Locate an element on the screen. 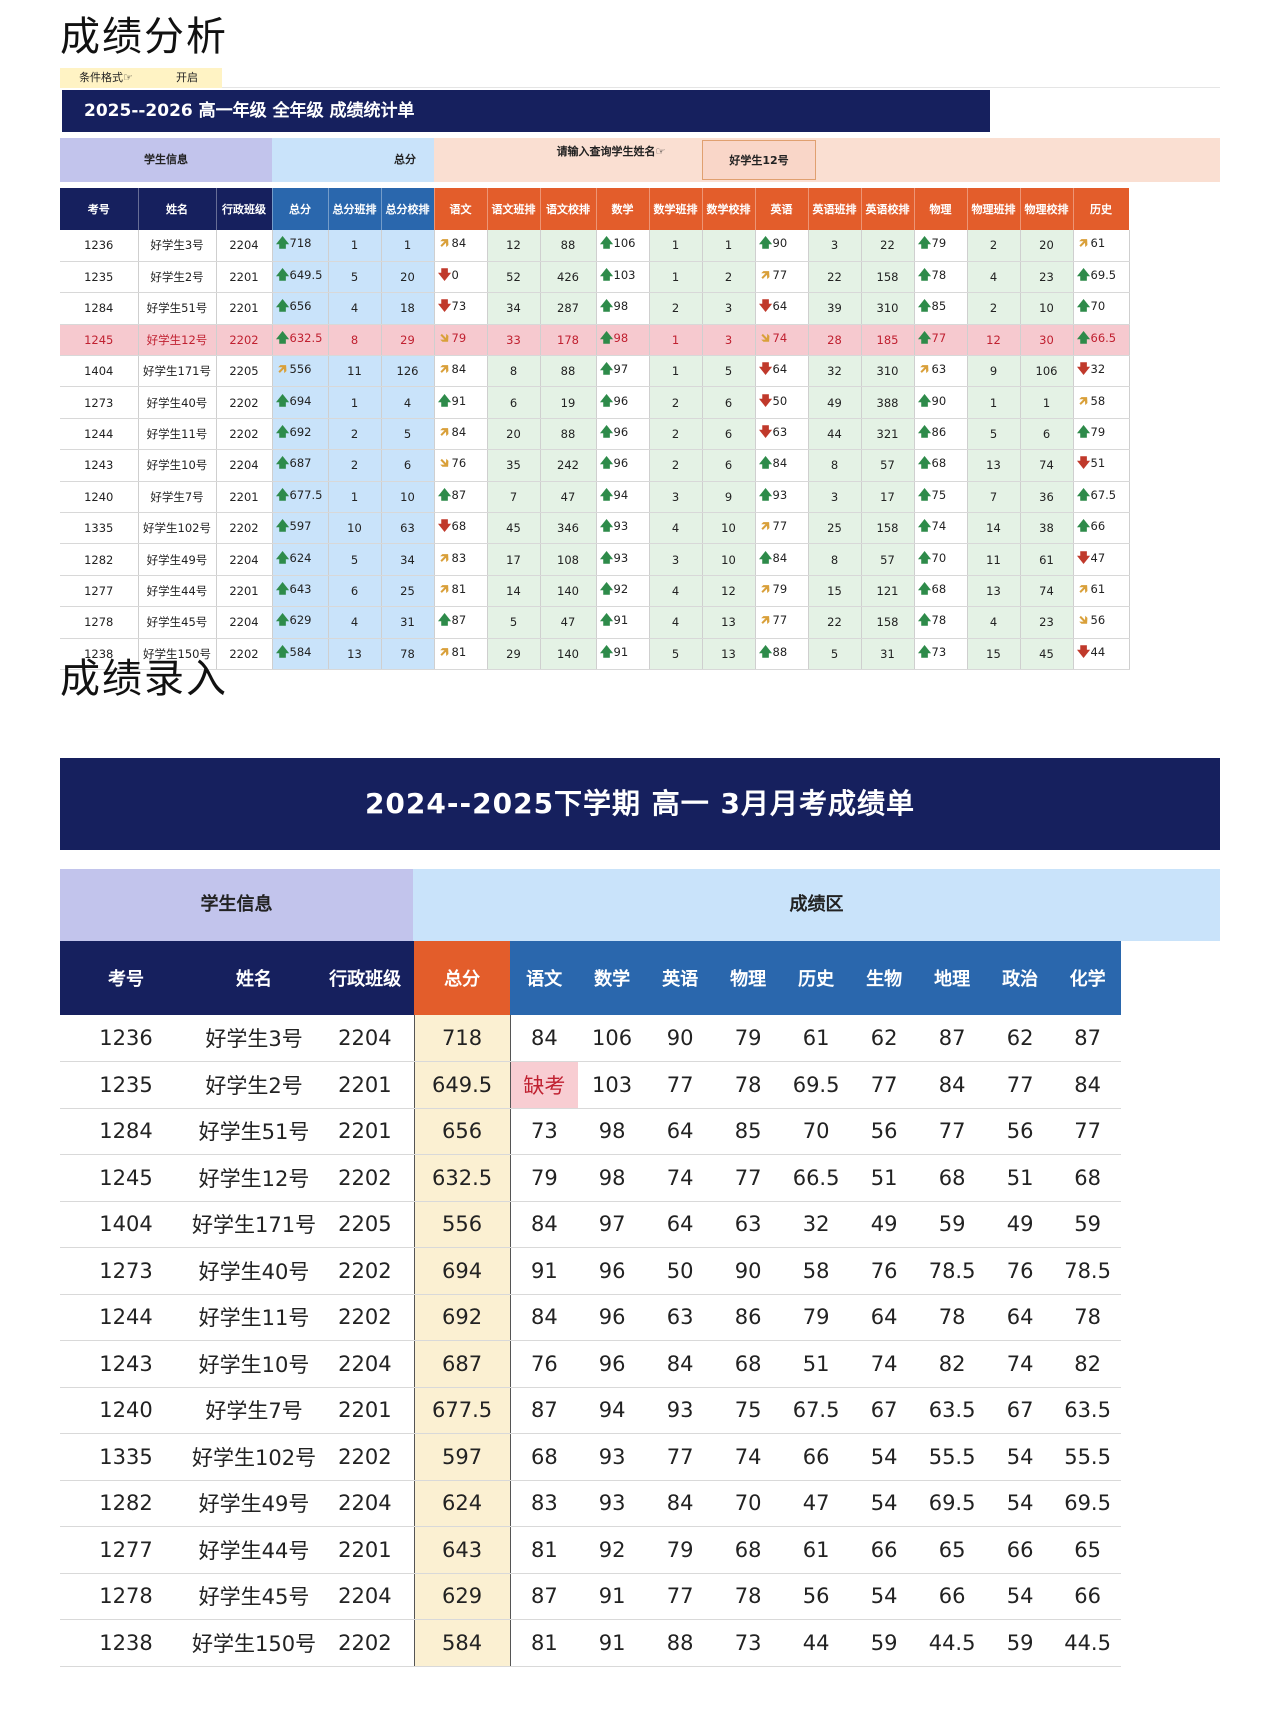 The height and width of the screenshot is (1711, 1284). total-cell: 687 is located at coordinates (462, 1364).